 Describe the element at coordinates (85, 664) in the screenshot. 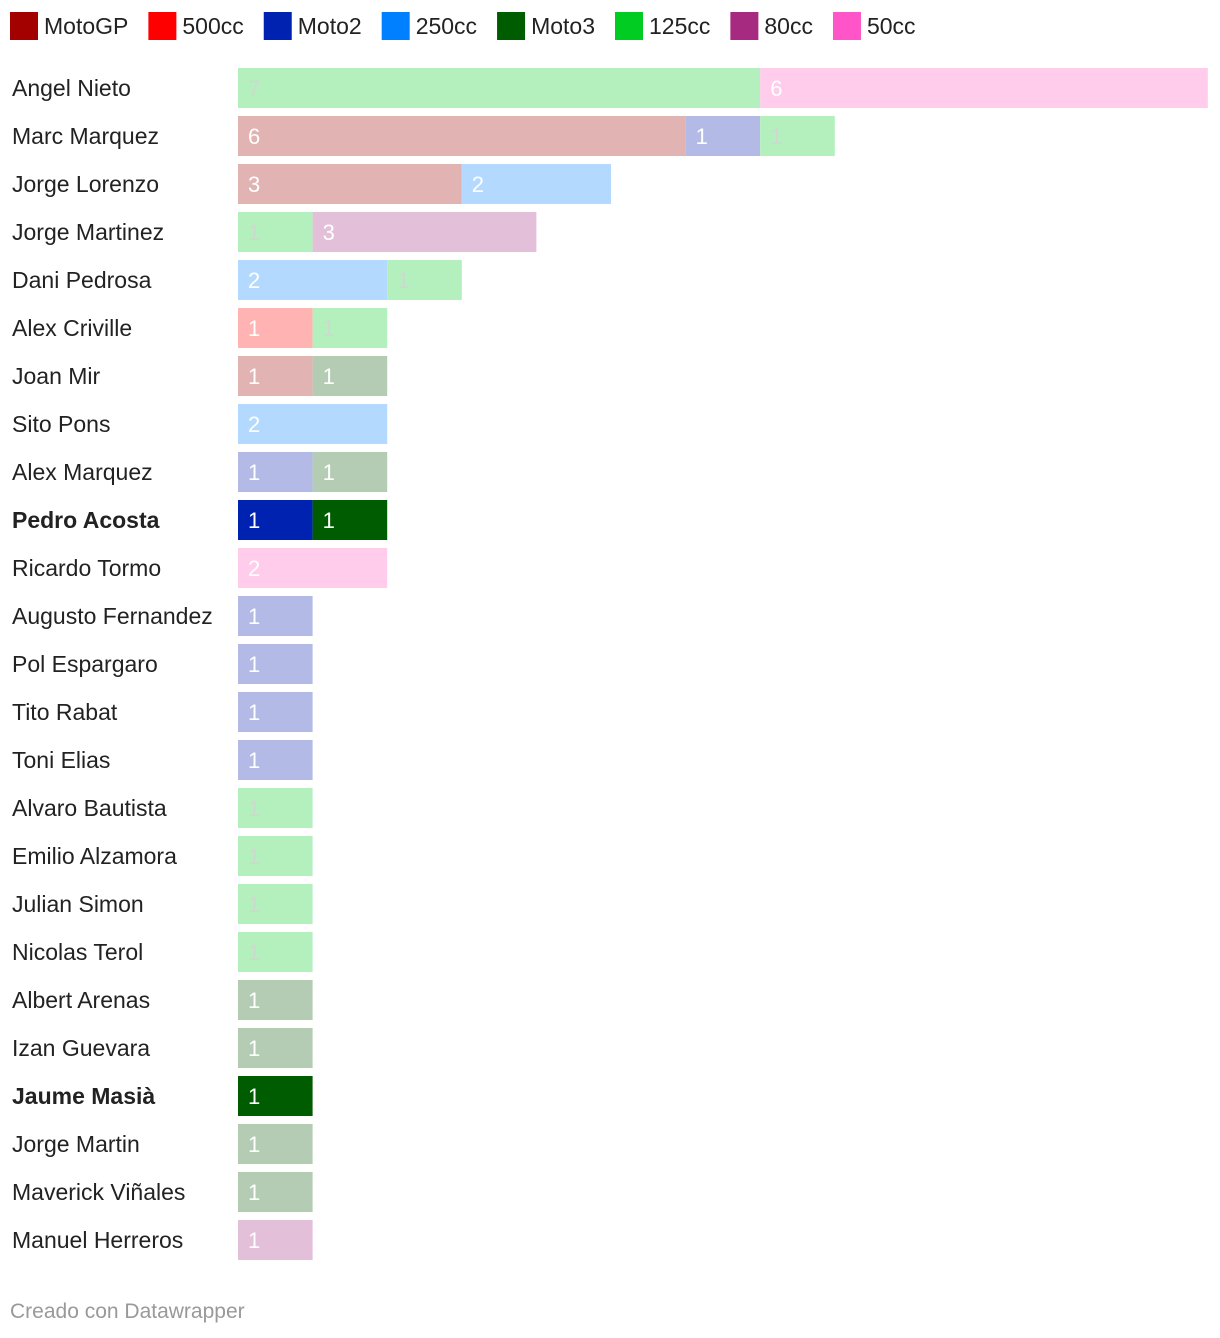

I see `rider-label: Pol Espargaro` at that location.